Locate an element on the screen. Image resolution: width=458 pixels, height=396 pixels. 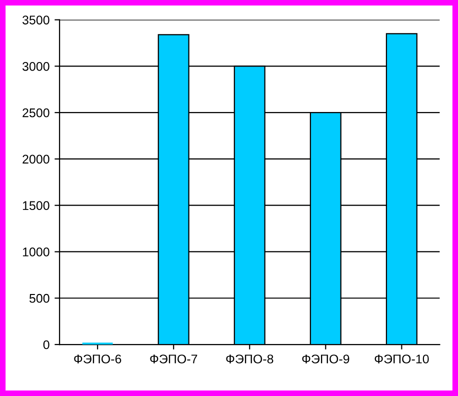
x-tick-label: ФЭПО-9 is located at coordinates (326, 359).